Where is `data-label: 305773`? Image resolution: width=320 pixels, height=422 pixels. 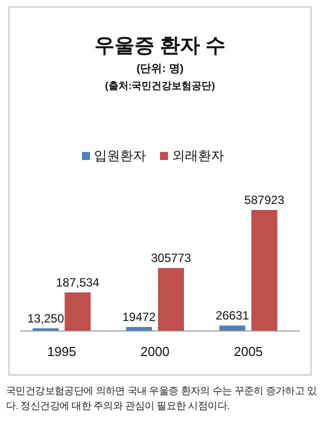 data-label: 305773 is located at coordinates (171, 258).